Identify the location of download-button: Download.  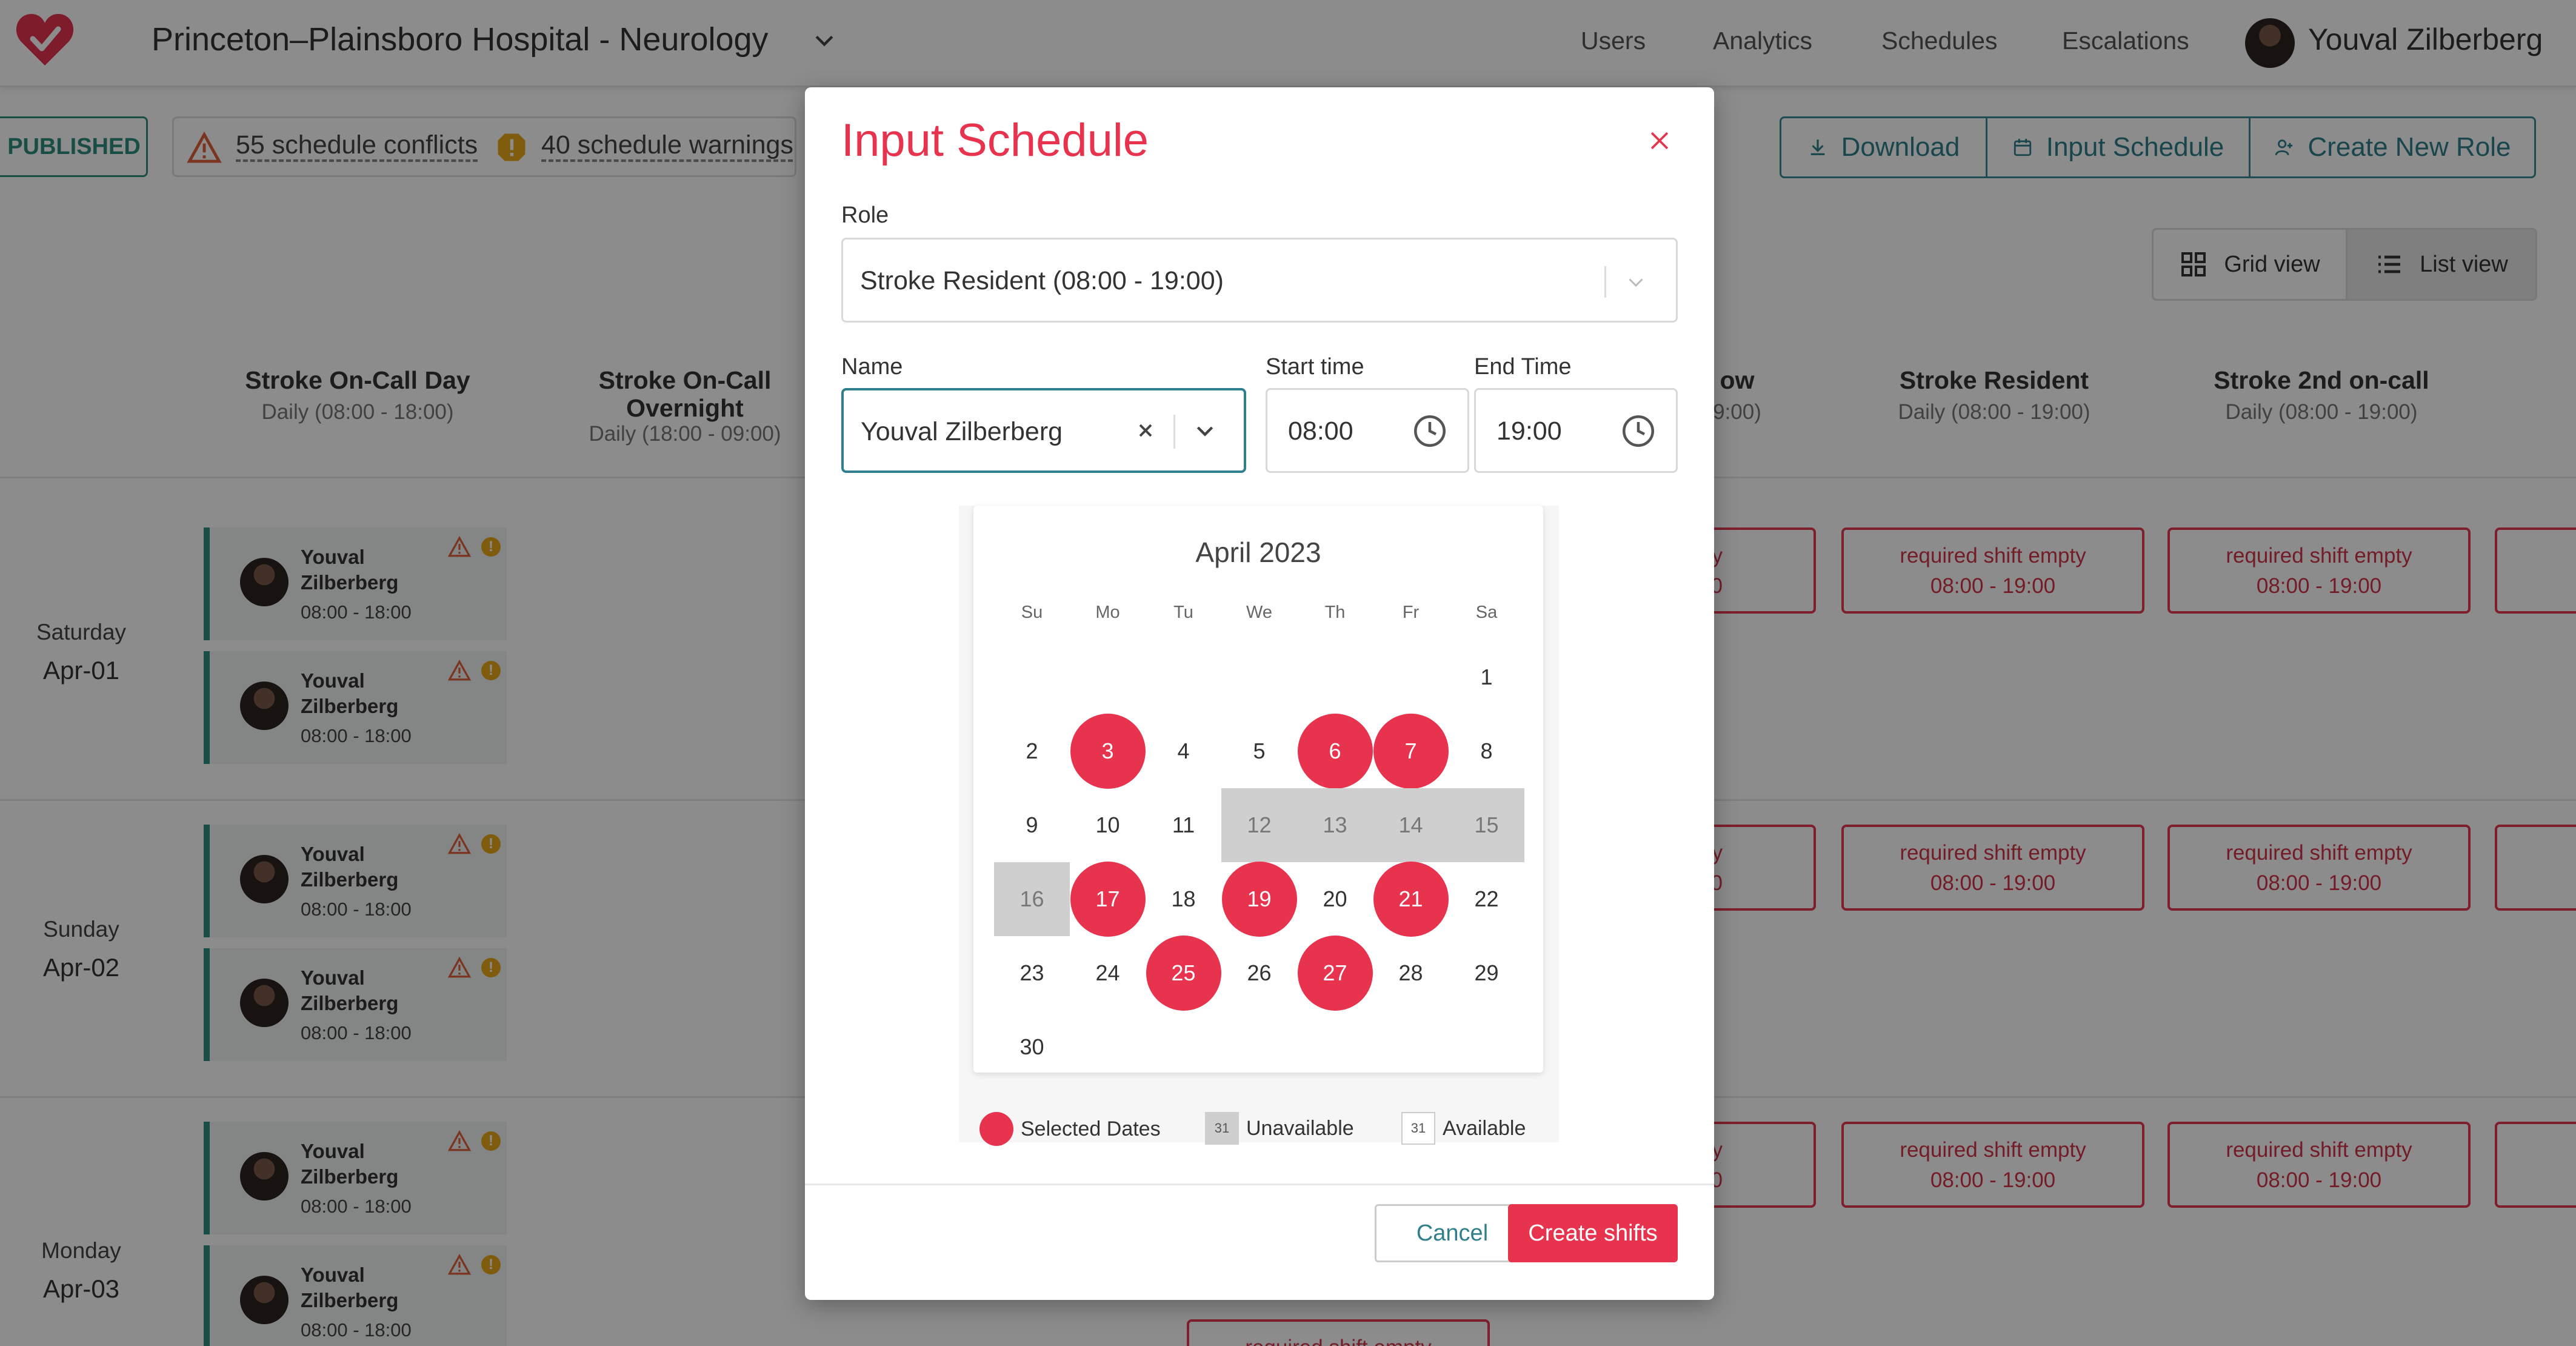
(1884, 147).